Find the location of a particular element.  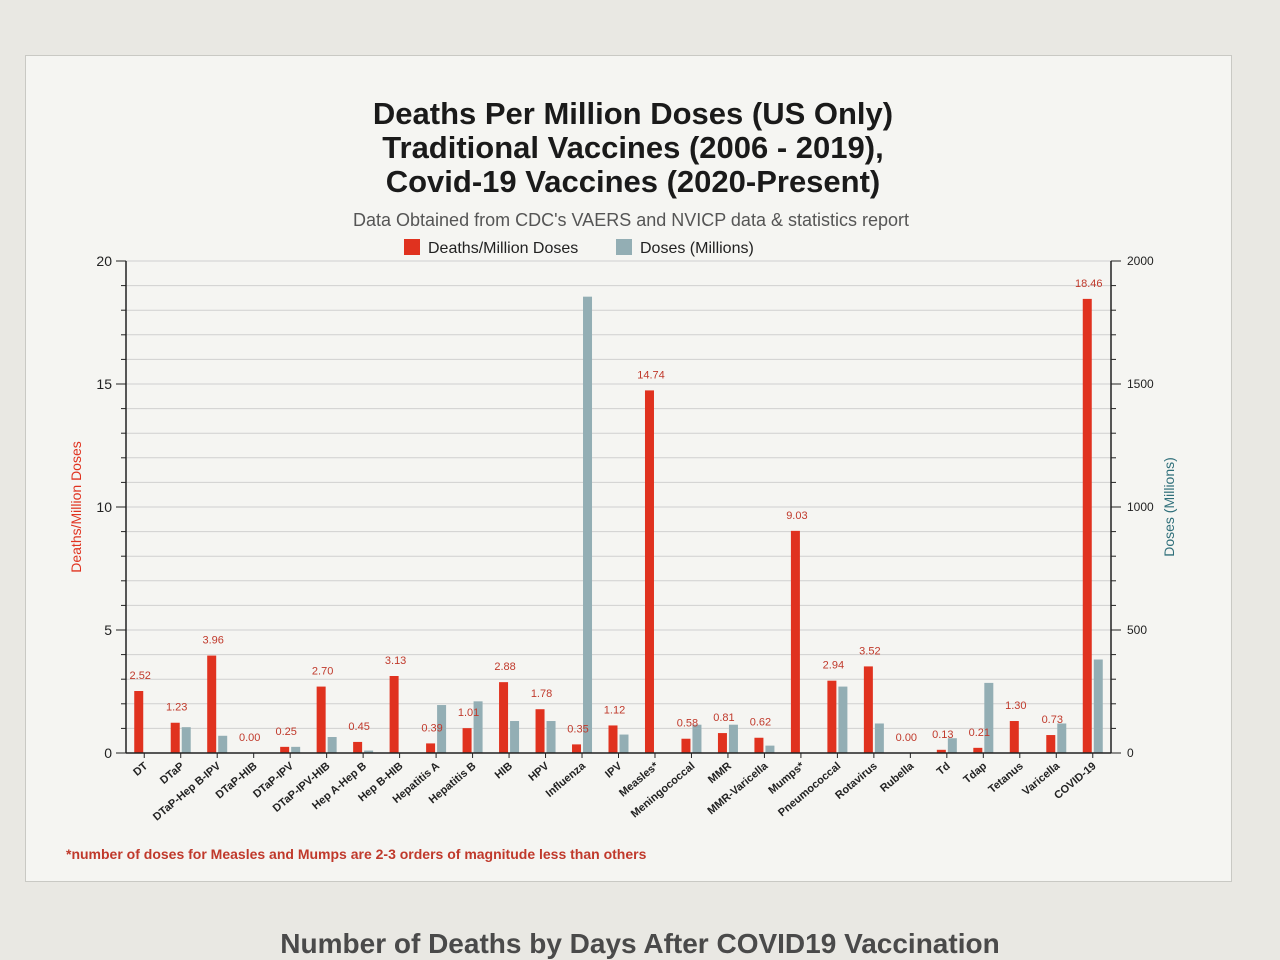

y-tick-label: 10 is located at coordinates (104, 507).